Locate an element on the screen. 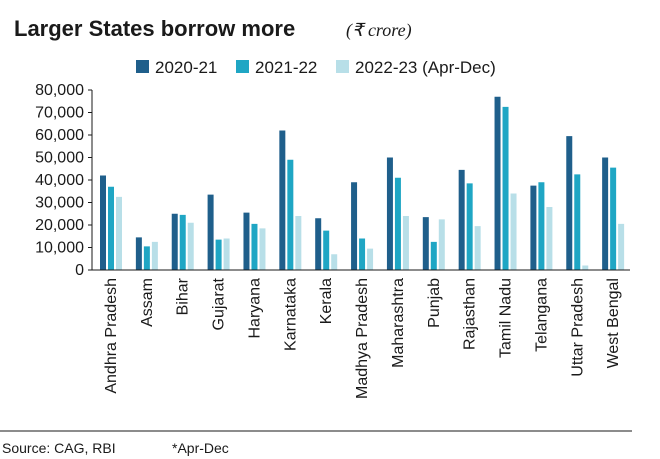 This screenshot has height=459, width=660. x-tick-label: Madhya Pradesh is located at coordinates (362, 338).